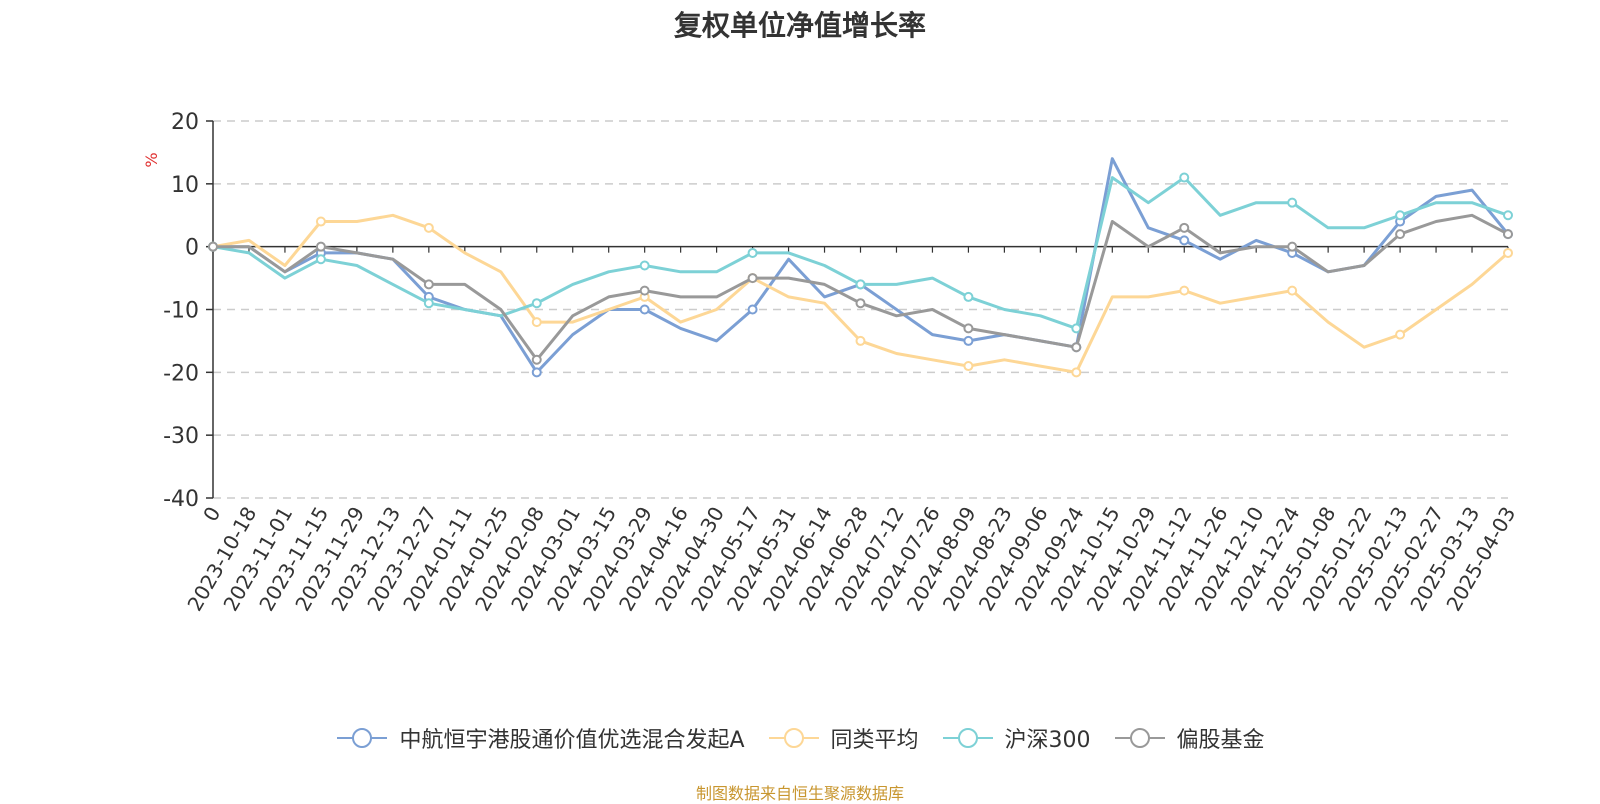 Image resolution: width=1600 pixels, height=804 pixels. What do you see at coordinates (151, 159) in the screenshot?
I see `y-axis-label: %` at bounding box center [151, 159].